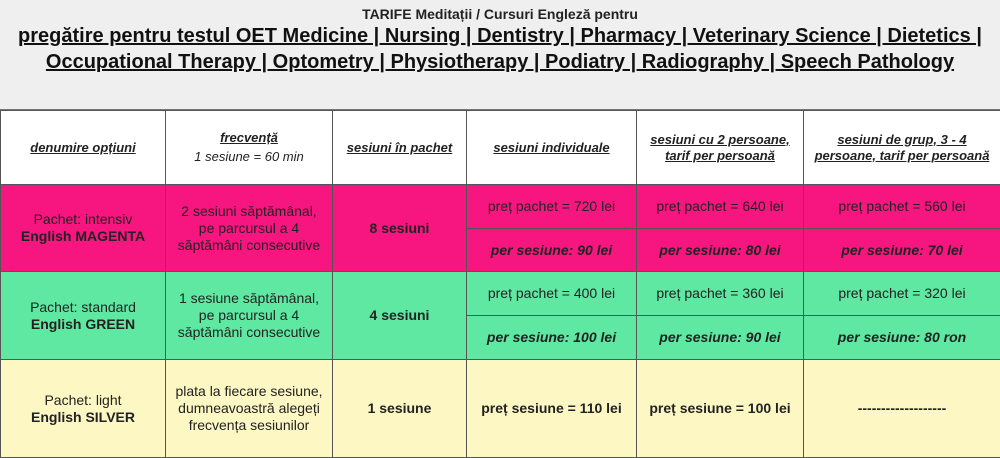 This screenshot has height=458, width=1000. Describe the element at coordinates (551, 206) in the screenshot. I see `package-price: preț pachet = 720 lei` at that location.